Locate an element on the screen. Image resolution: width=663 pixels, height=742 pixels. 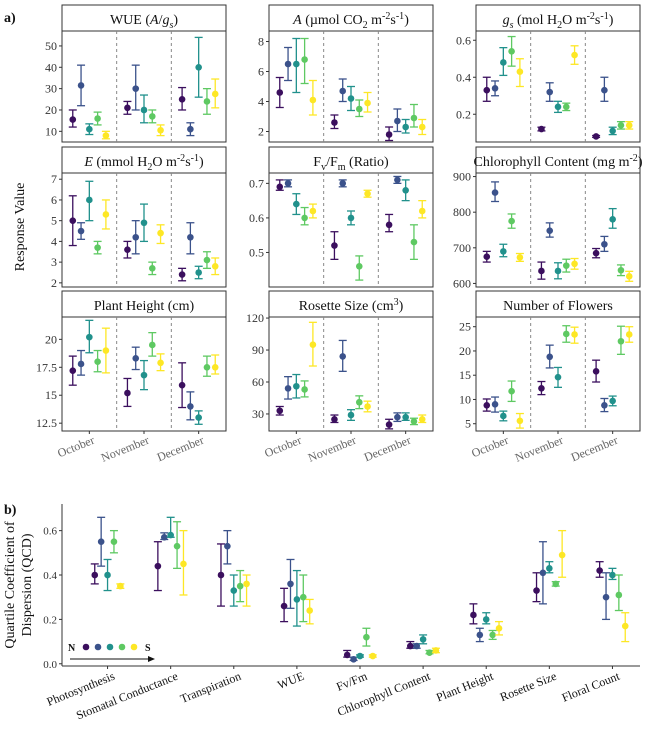
y-tick-label: 700 is located at coordinates (462, 248).